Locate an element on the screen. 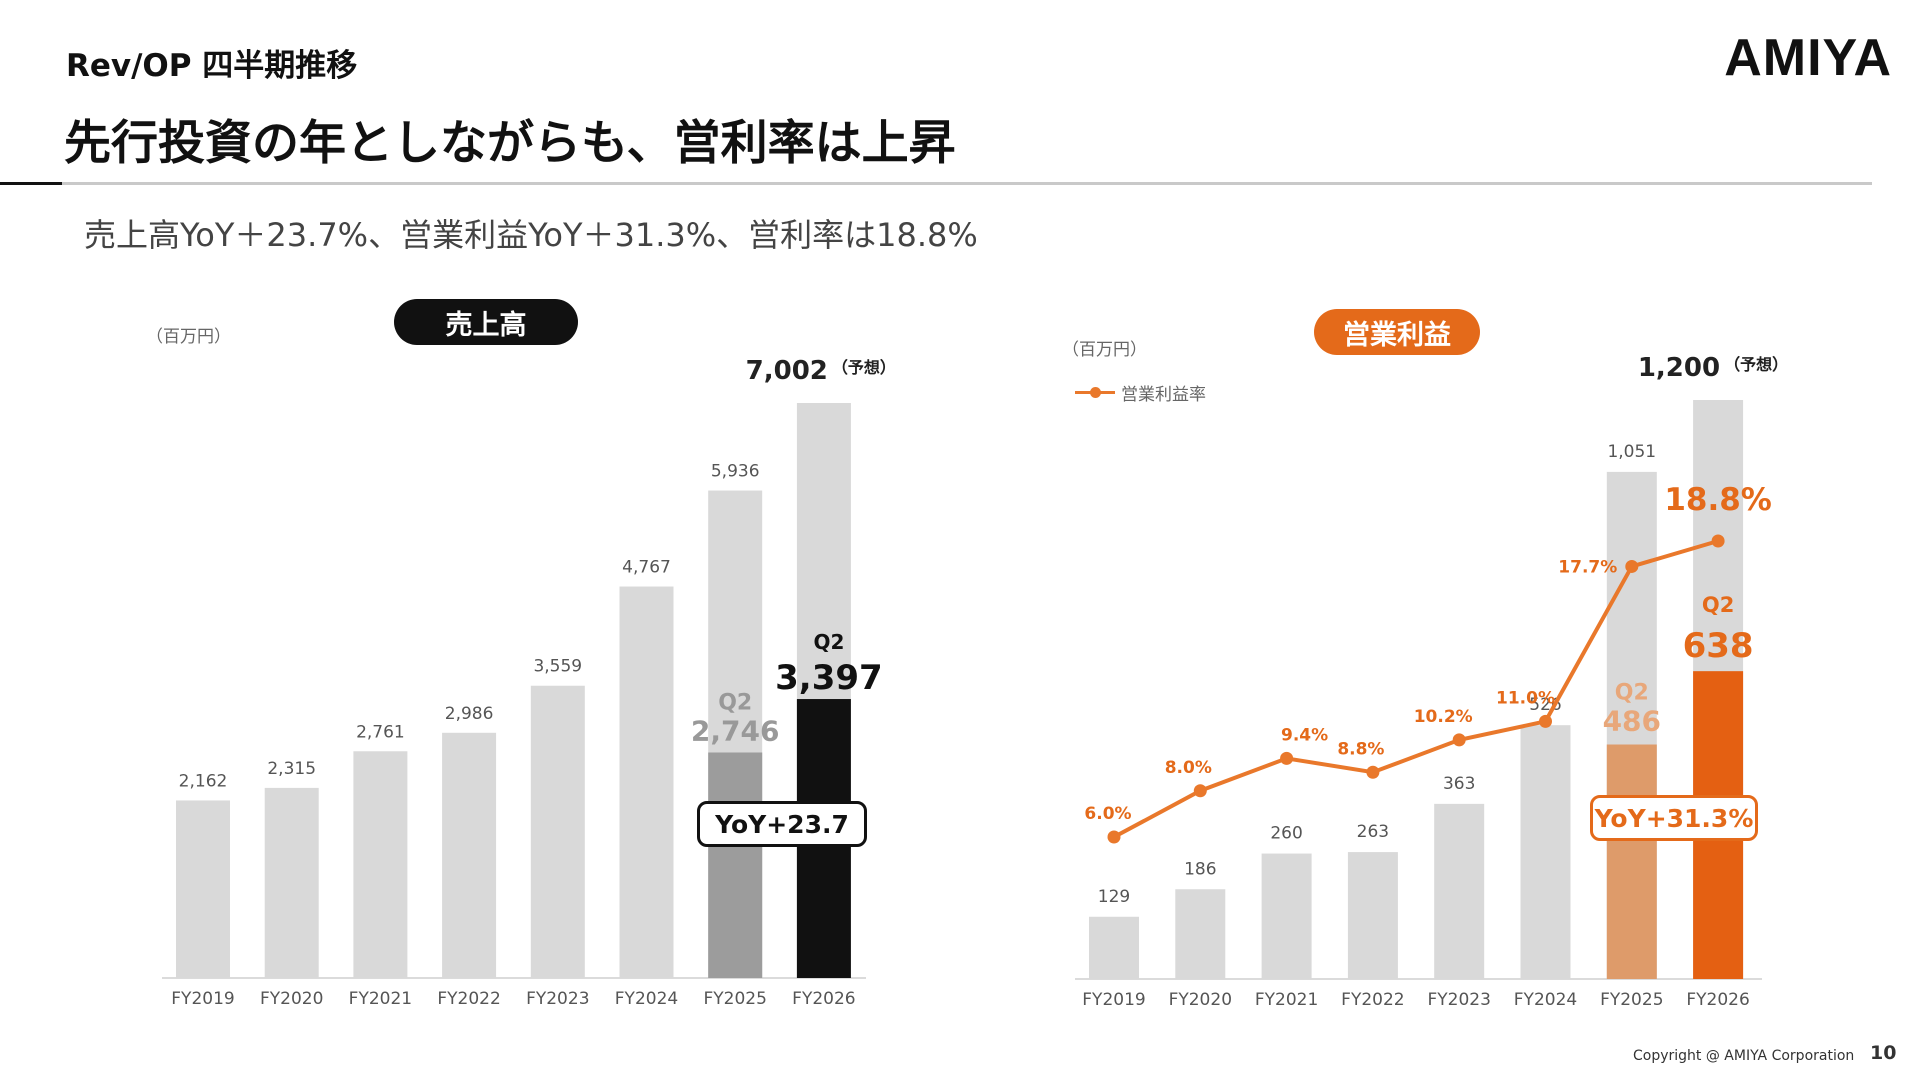  op-unit-label: （百万円） is located at coordinates (1104, 350).